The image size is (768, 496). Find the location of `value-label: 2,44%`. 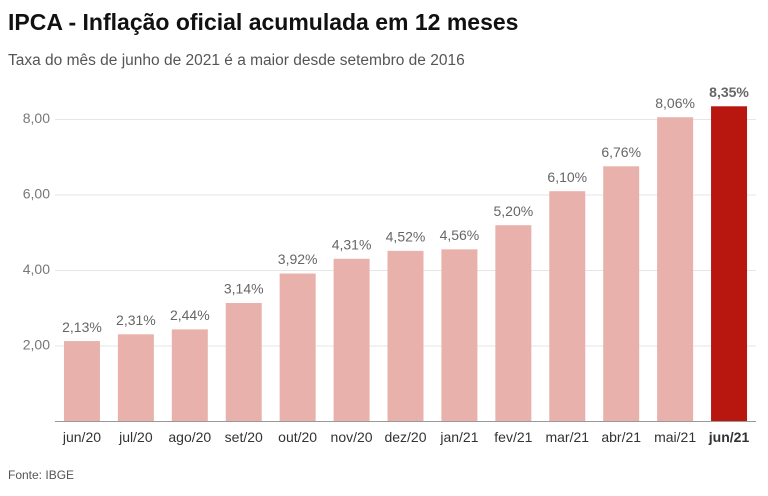

value-label: 2,44% is located at coordinates (190, 315).